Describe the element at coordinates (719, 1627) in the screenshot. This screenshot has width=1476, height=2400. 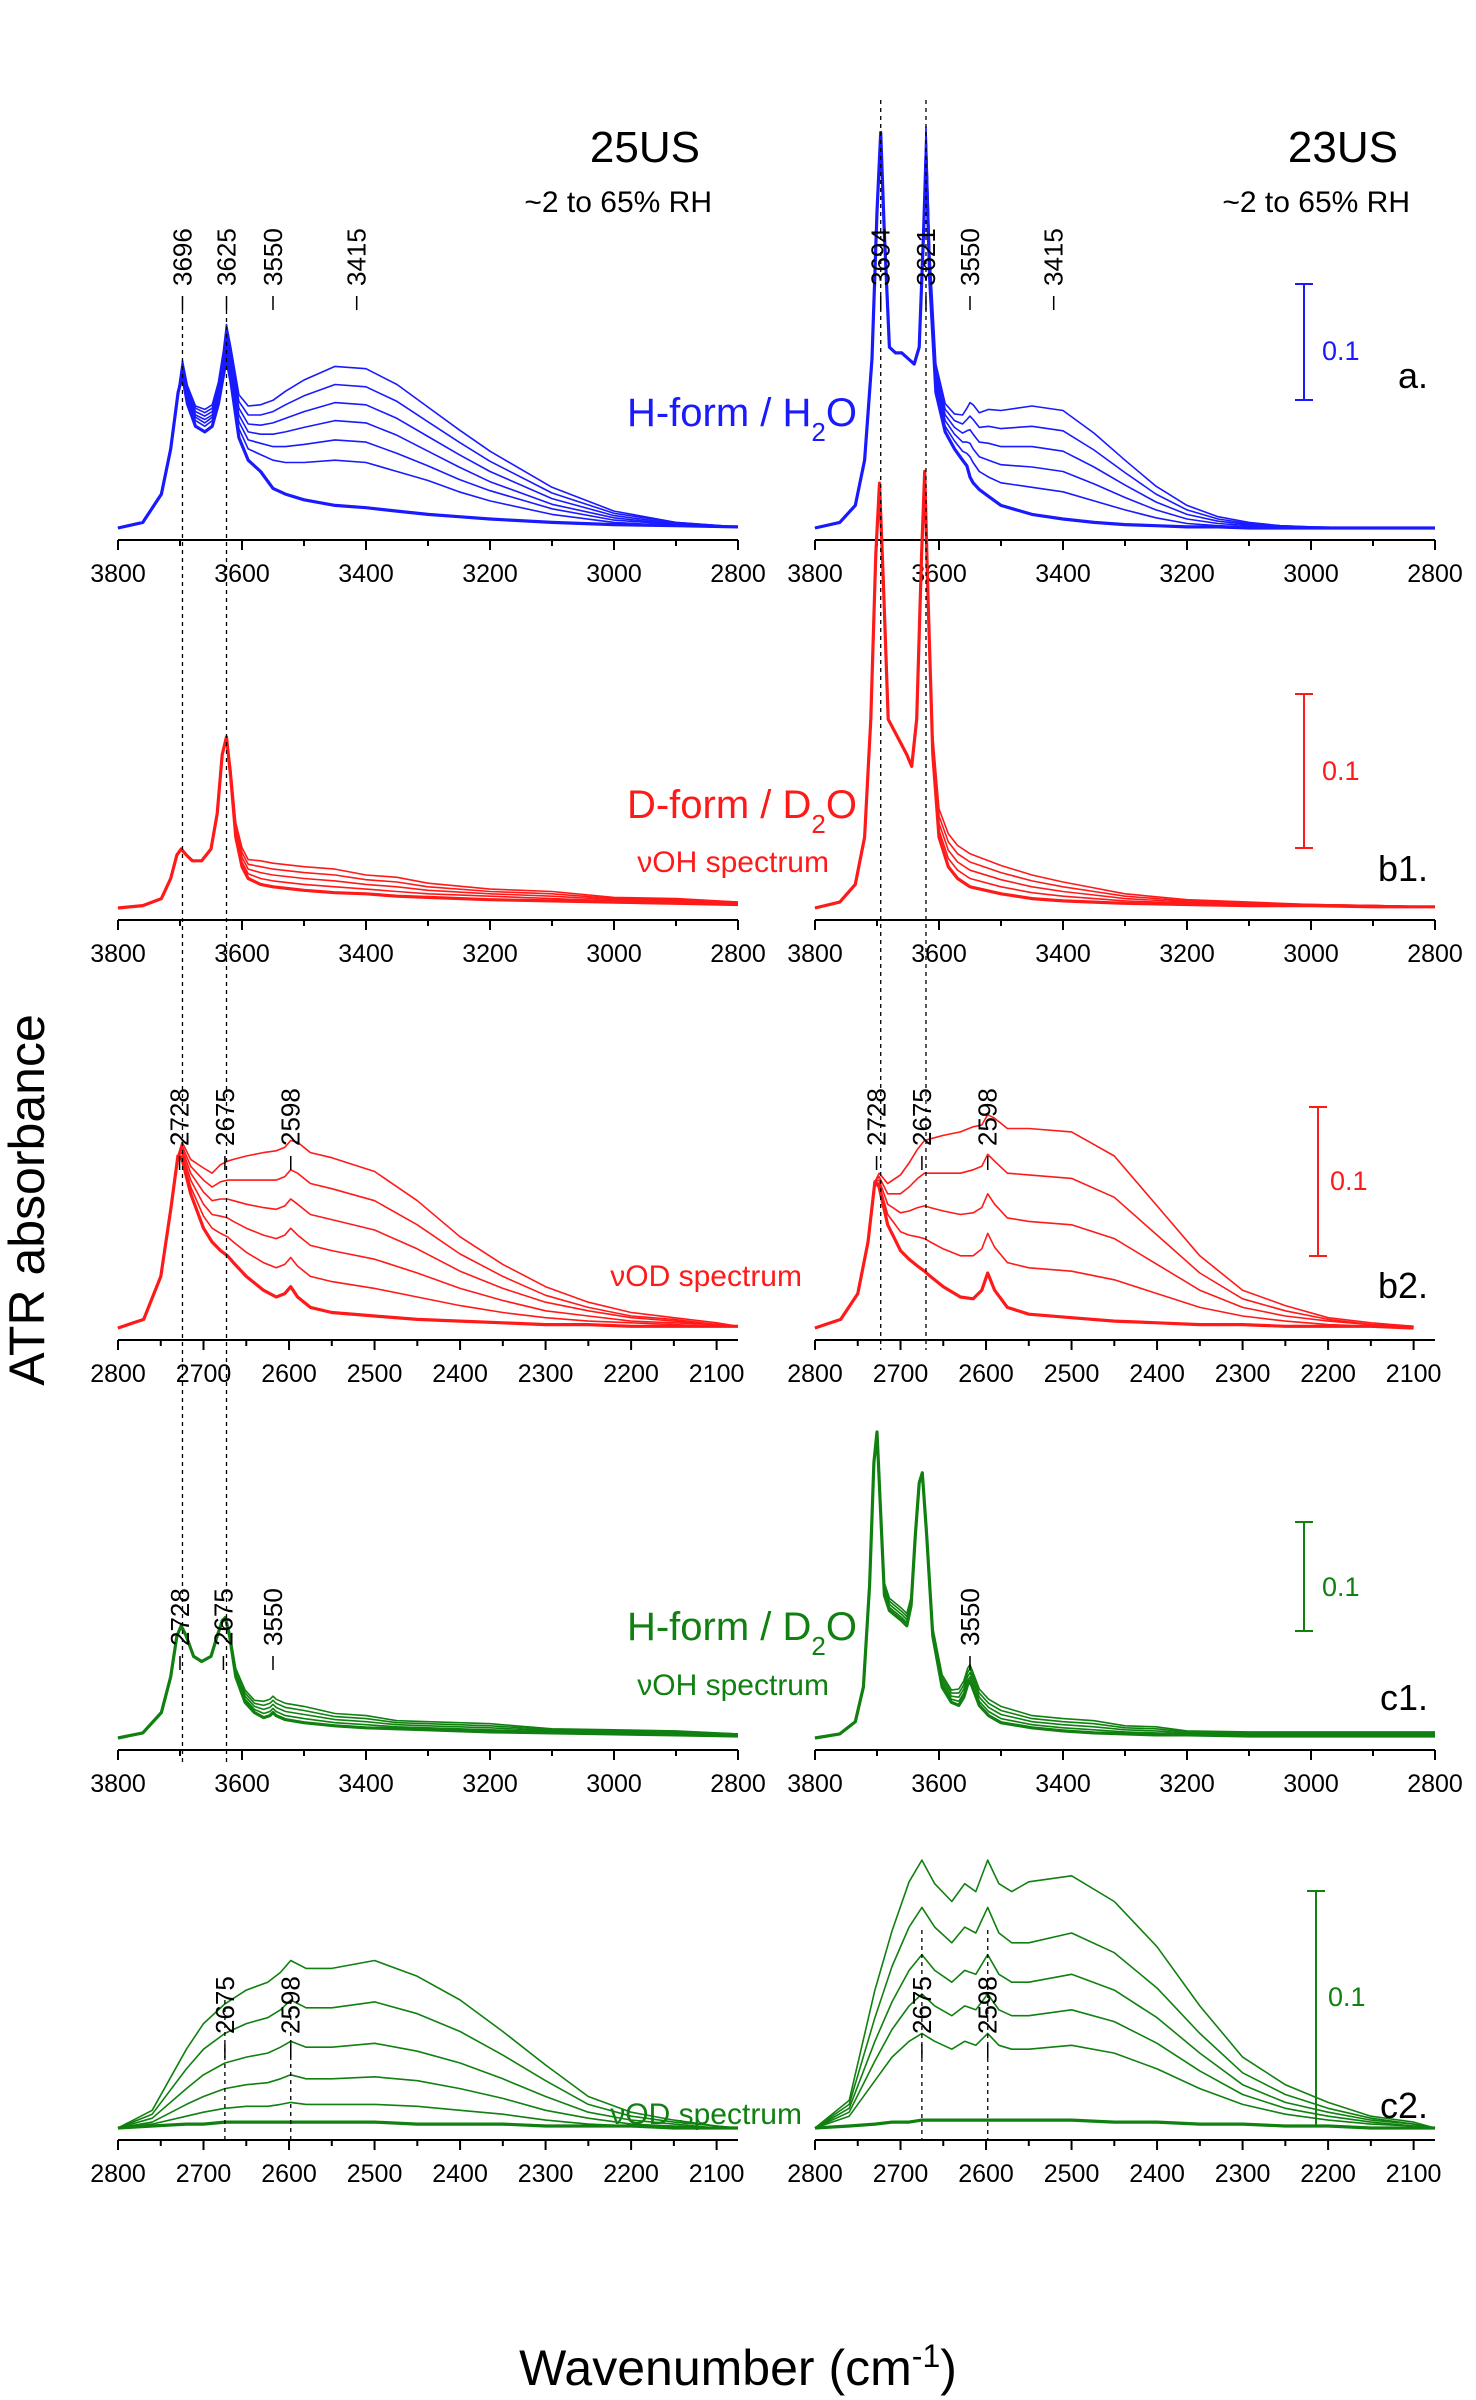
I see `panel-title-main: H-form / D` at that location.